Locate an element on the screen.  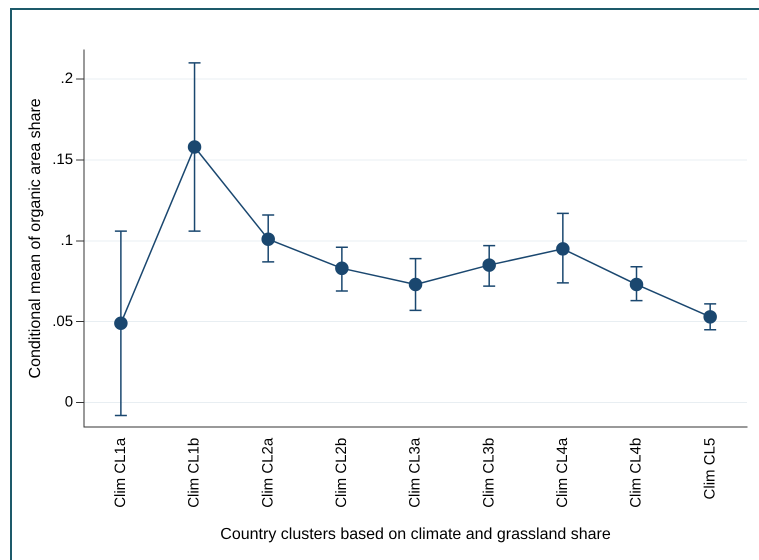
x-tick-label: Clim CL1a is located at coordinates (121, 472).